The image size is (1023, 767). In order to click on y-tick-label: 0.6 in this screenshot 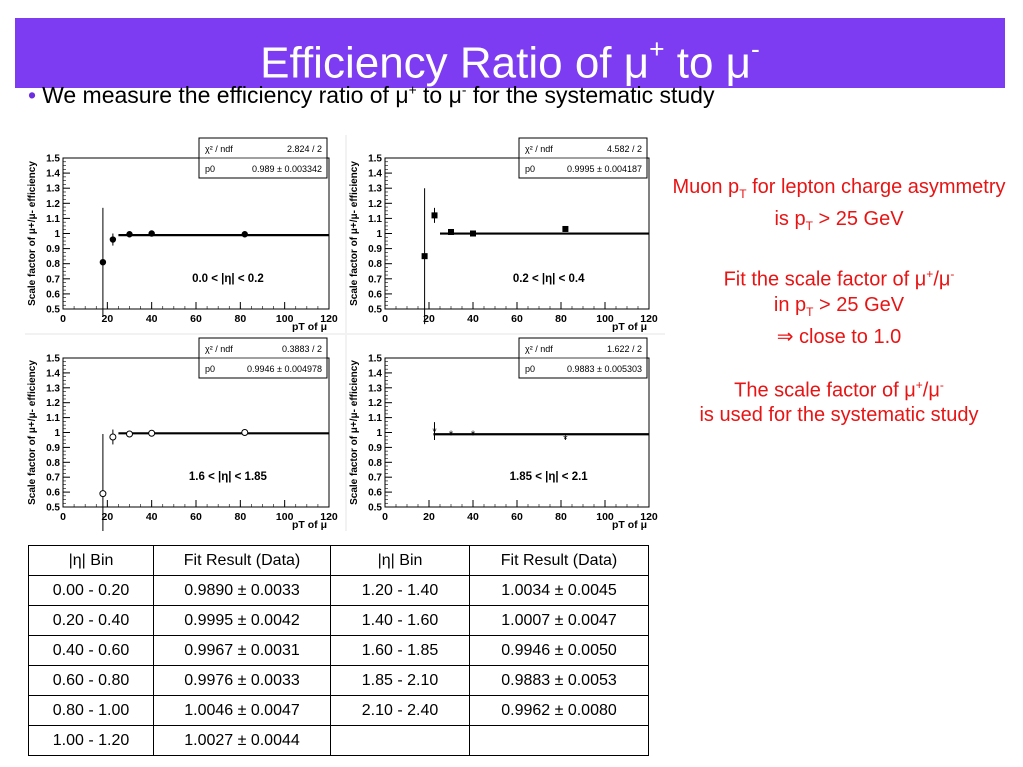, I will do `click(375, 294)`.